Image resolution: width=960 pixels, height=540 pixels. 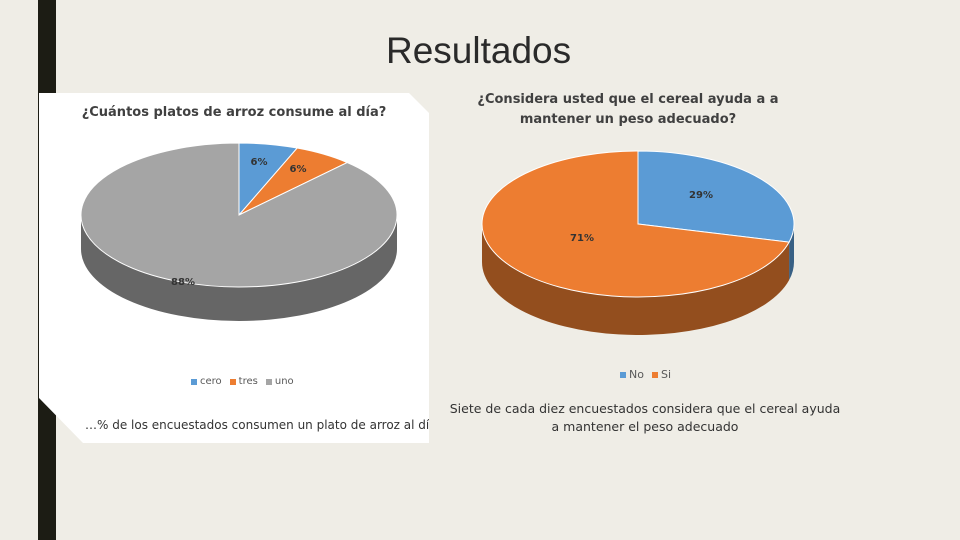 What do you see at coordinates (479, 50) in the screenshot?
I see `slide-title: Resultados` at bounding box center [479, 50].